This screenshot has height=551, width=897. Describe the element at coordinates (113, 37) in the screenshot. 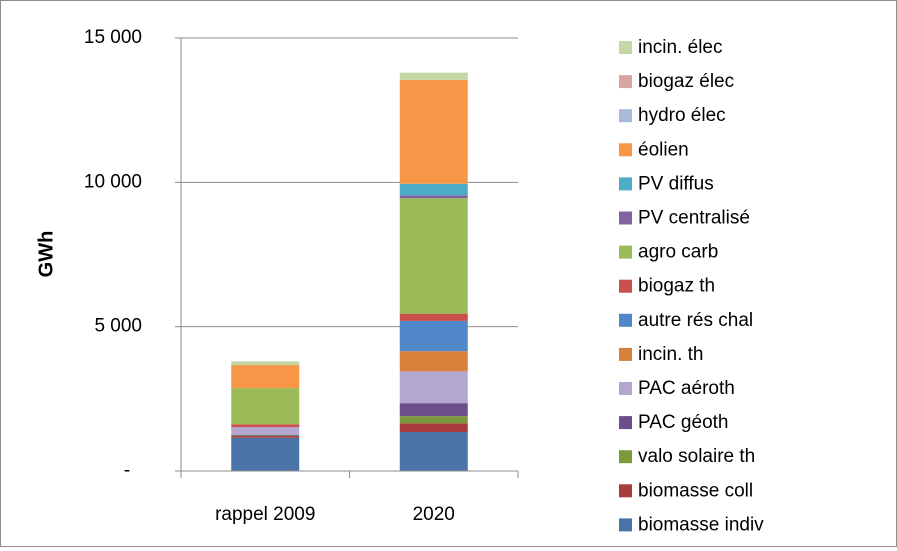

I see `y-tick-label: 15 000` at that location.